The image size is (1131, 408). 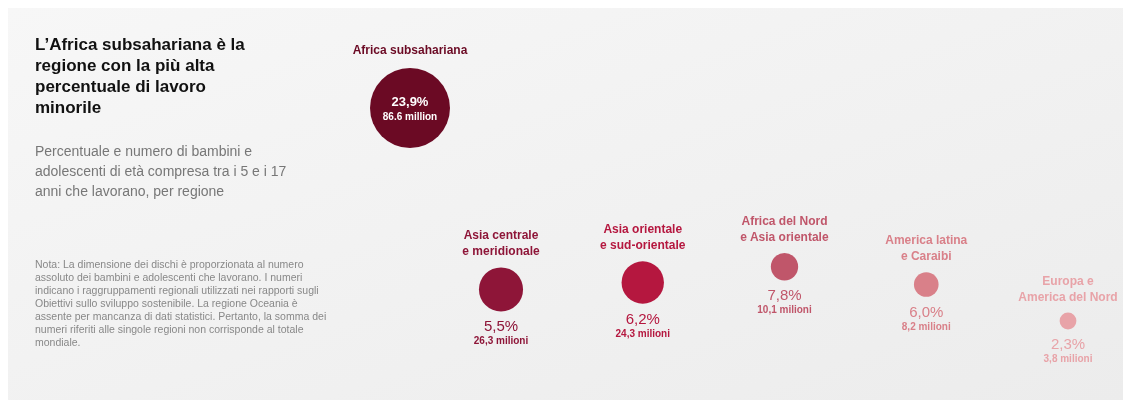 What do you see at coordinates (643, 237) in the screenshot?
I see `category-label: Asia orientale e sud-orientale` at bounding box center [643, 237].